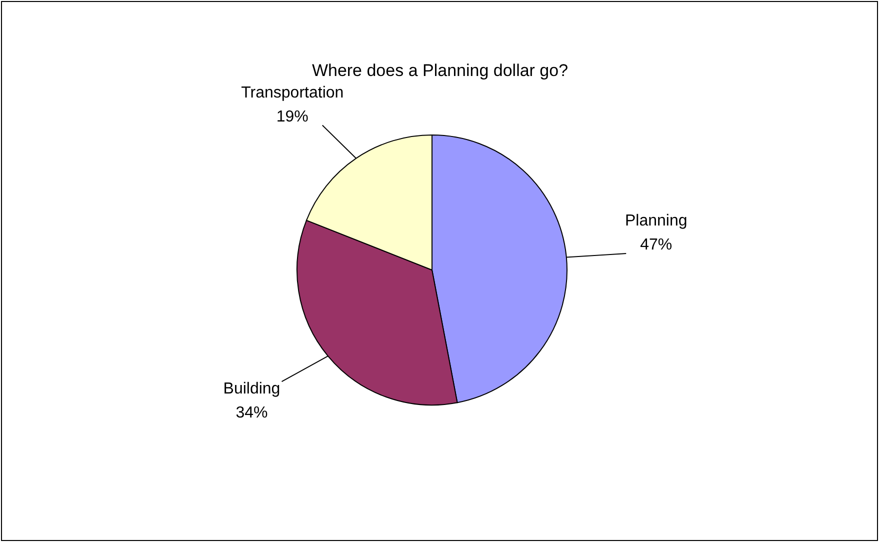 The height and width of the screenshot is (542, 879). What do you see at coordinates (292, 117) in the screenshot?
I see `data-label: 19%` at bounding box center [292, 117].